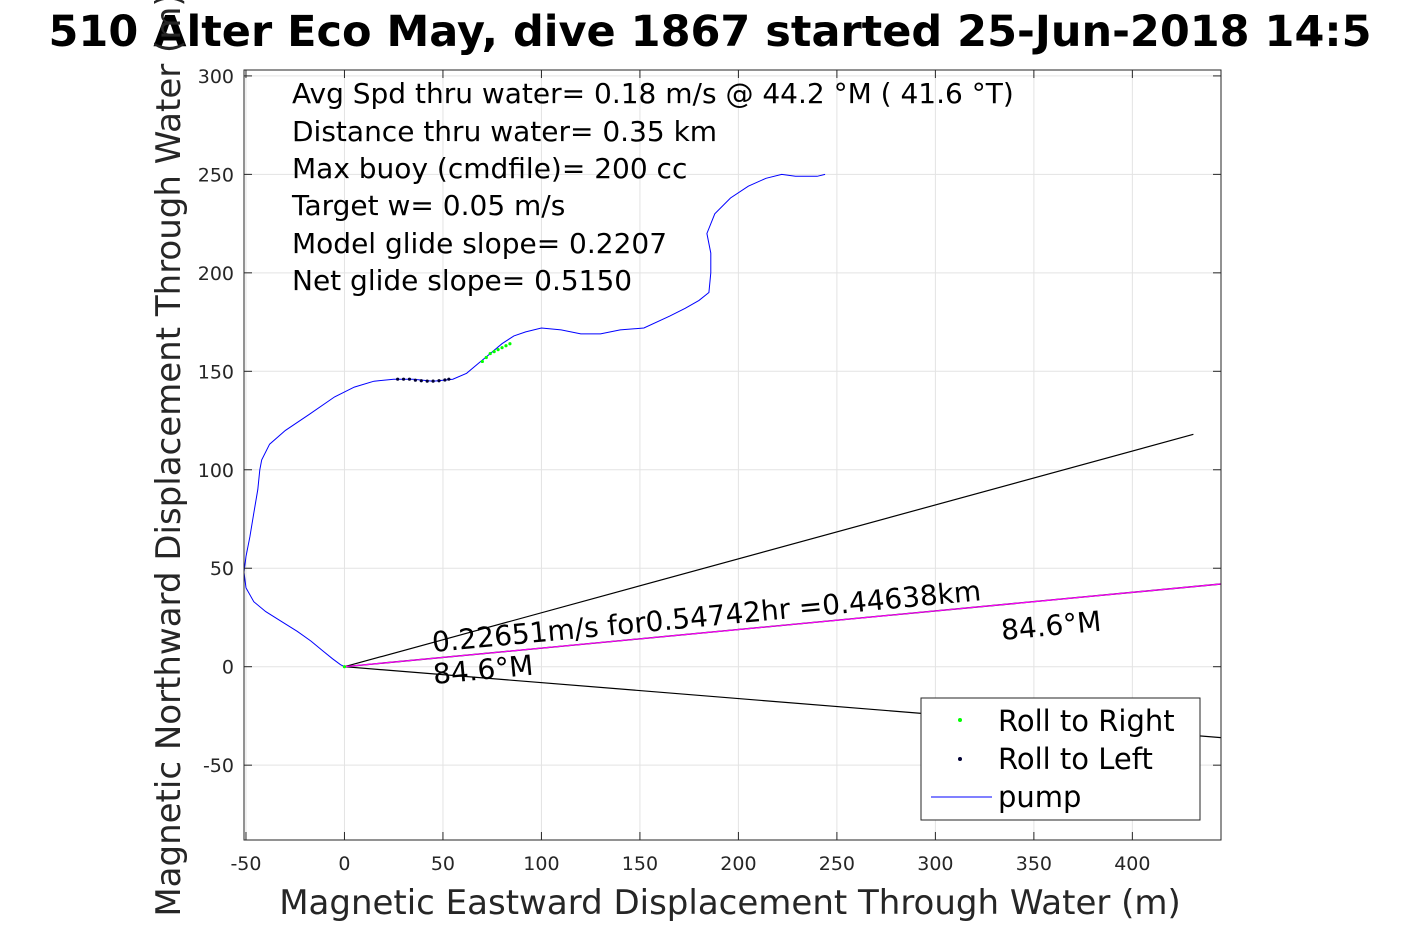  I want to click on x-tick-label: 200, so click(738, 864).